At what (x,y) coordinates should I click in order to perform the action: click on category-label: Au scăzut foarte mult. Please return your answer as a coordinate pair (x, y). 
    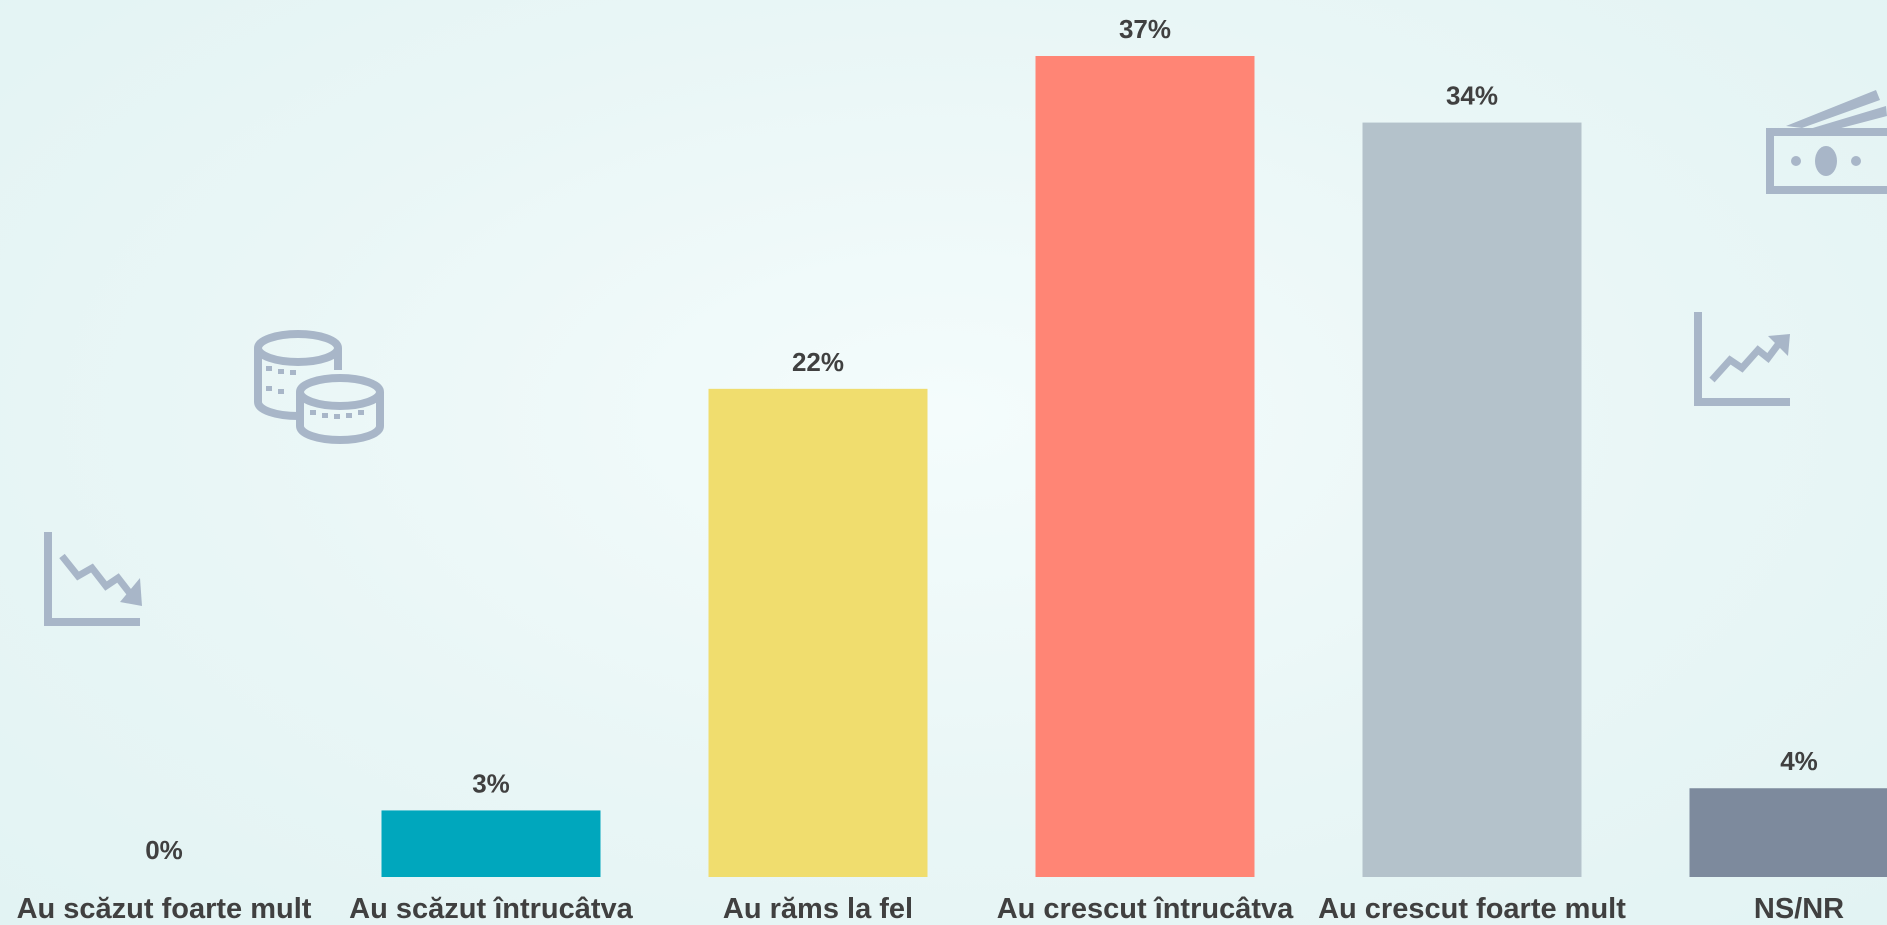
    Looking at the image, I should click on (164, 909).